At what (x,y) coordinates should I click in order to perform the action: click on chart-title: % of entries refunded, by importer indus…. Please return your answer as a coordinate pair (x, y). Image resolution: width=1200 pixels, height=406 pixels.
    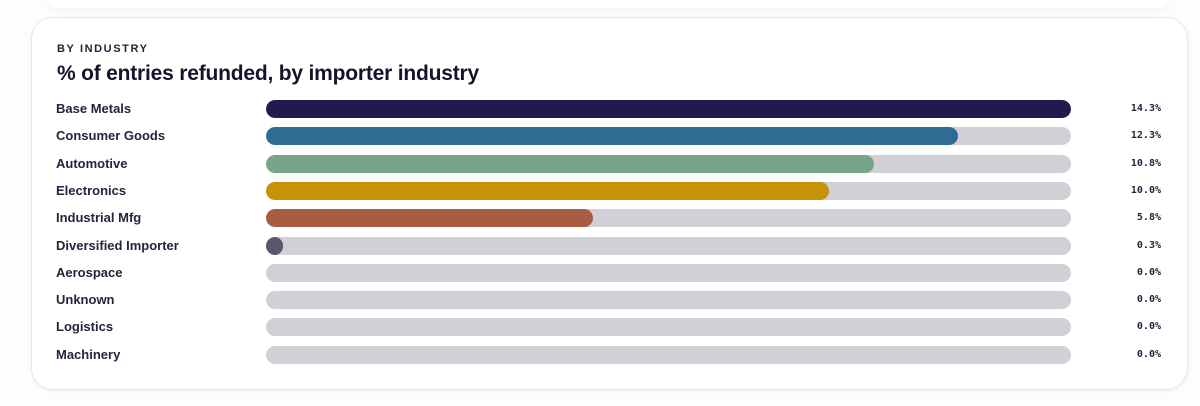
    Looking at the image, I should click on (268, 73).